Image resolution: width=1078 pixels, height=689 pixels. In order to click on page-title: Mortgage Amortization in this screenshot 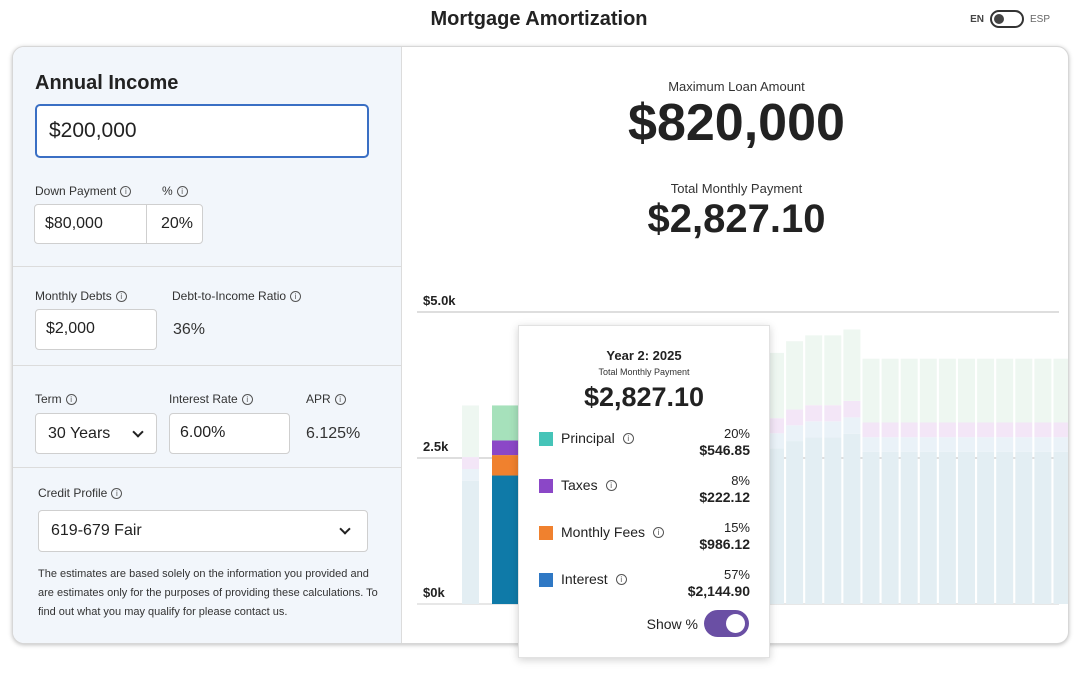, I will do `click(539, 19)`.